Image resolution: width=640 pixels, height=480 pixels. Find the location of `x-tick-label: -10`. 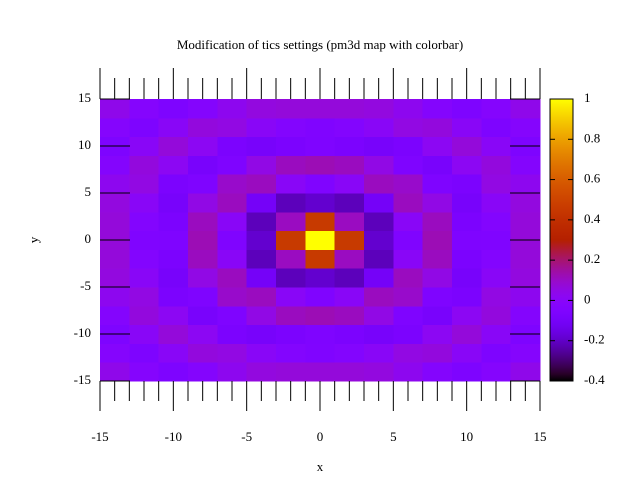

x-tick-label: -10 is located at coordinates (173, 436).